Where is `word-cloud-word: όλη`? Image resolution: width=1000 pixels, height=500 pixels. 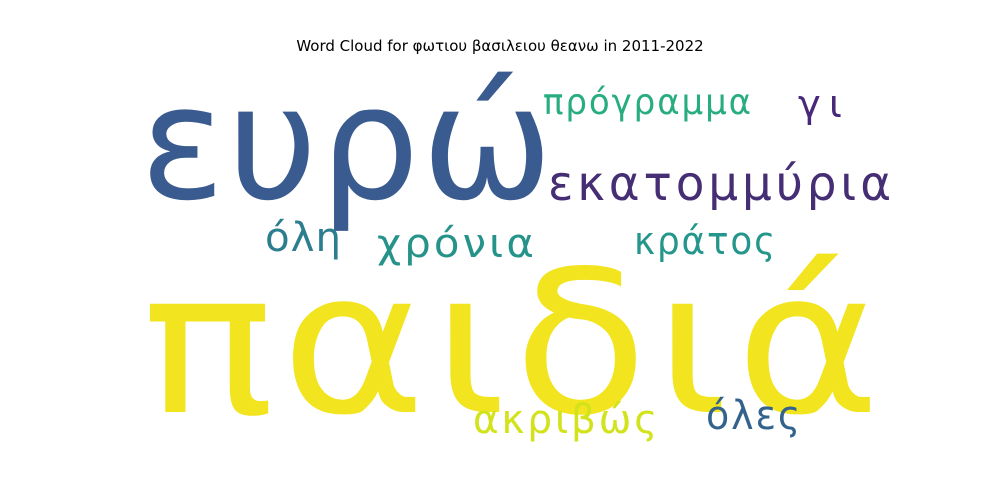 word-cloud-word: όλη is located at coordinates (303, 238).